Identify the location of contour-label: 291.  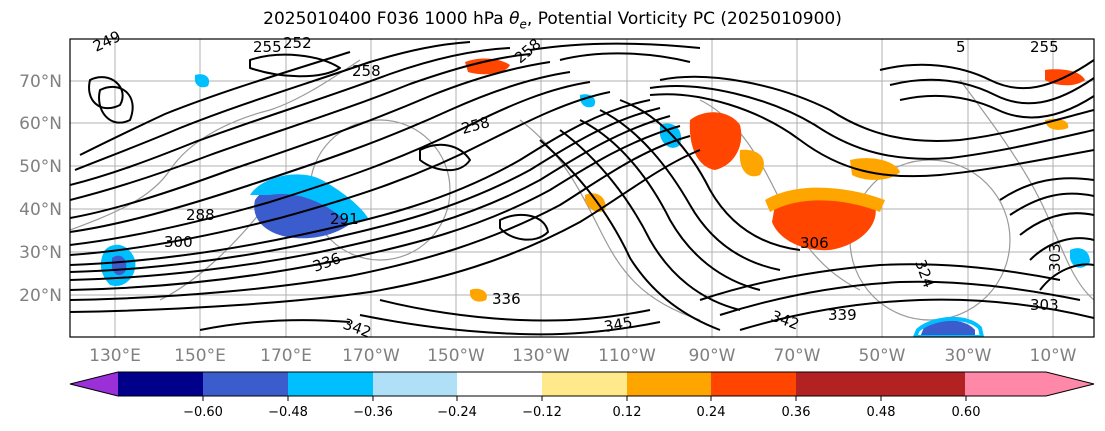
(344, 219).